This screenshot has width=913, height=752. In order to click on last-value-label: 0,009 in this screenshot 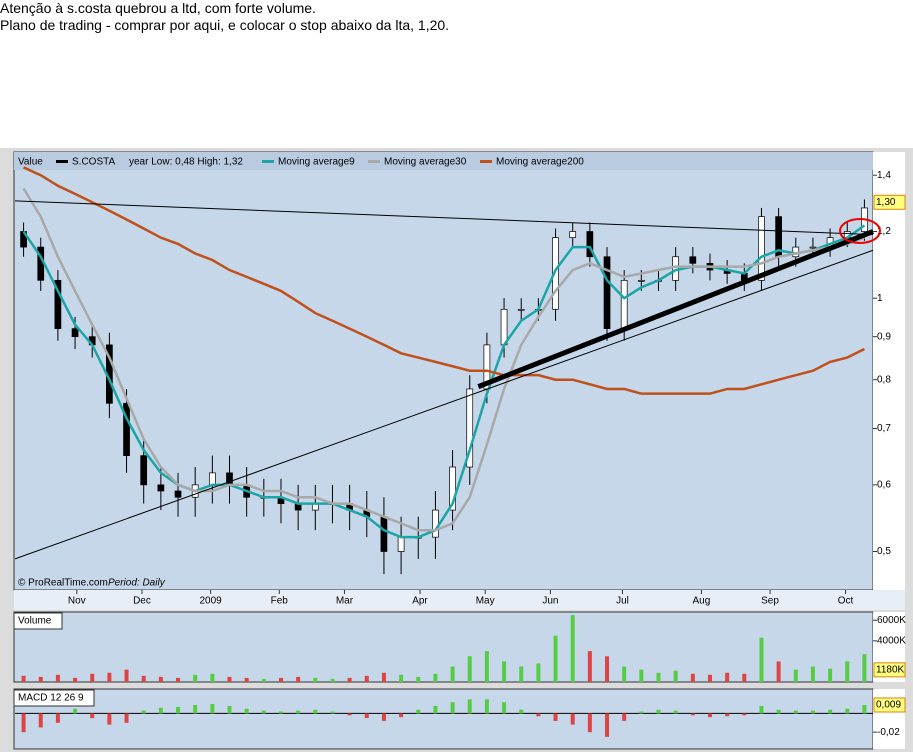, I will do `click(888, 705)`.